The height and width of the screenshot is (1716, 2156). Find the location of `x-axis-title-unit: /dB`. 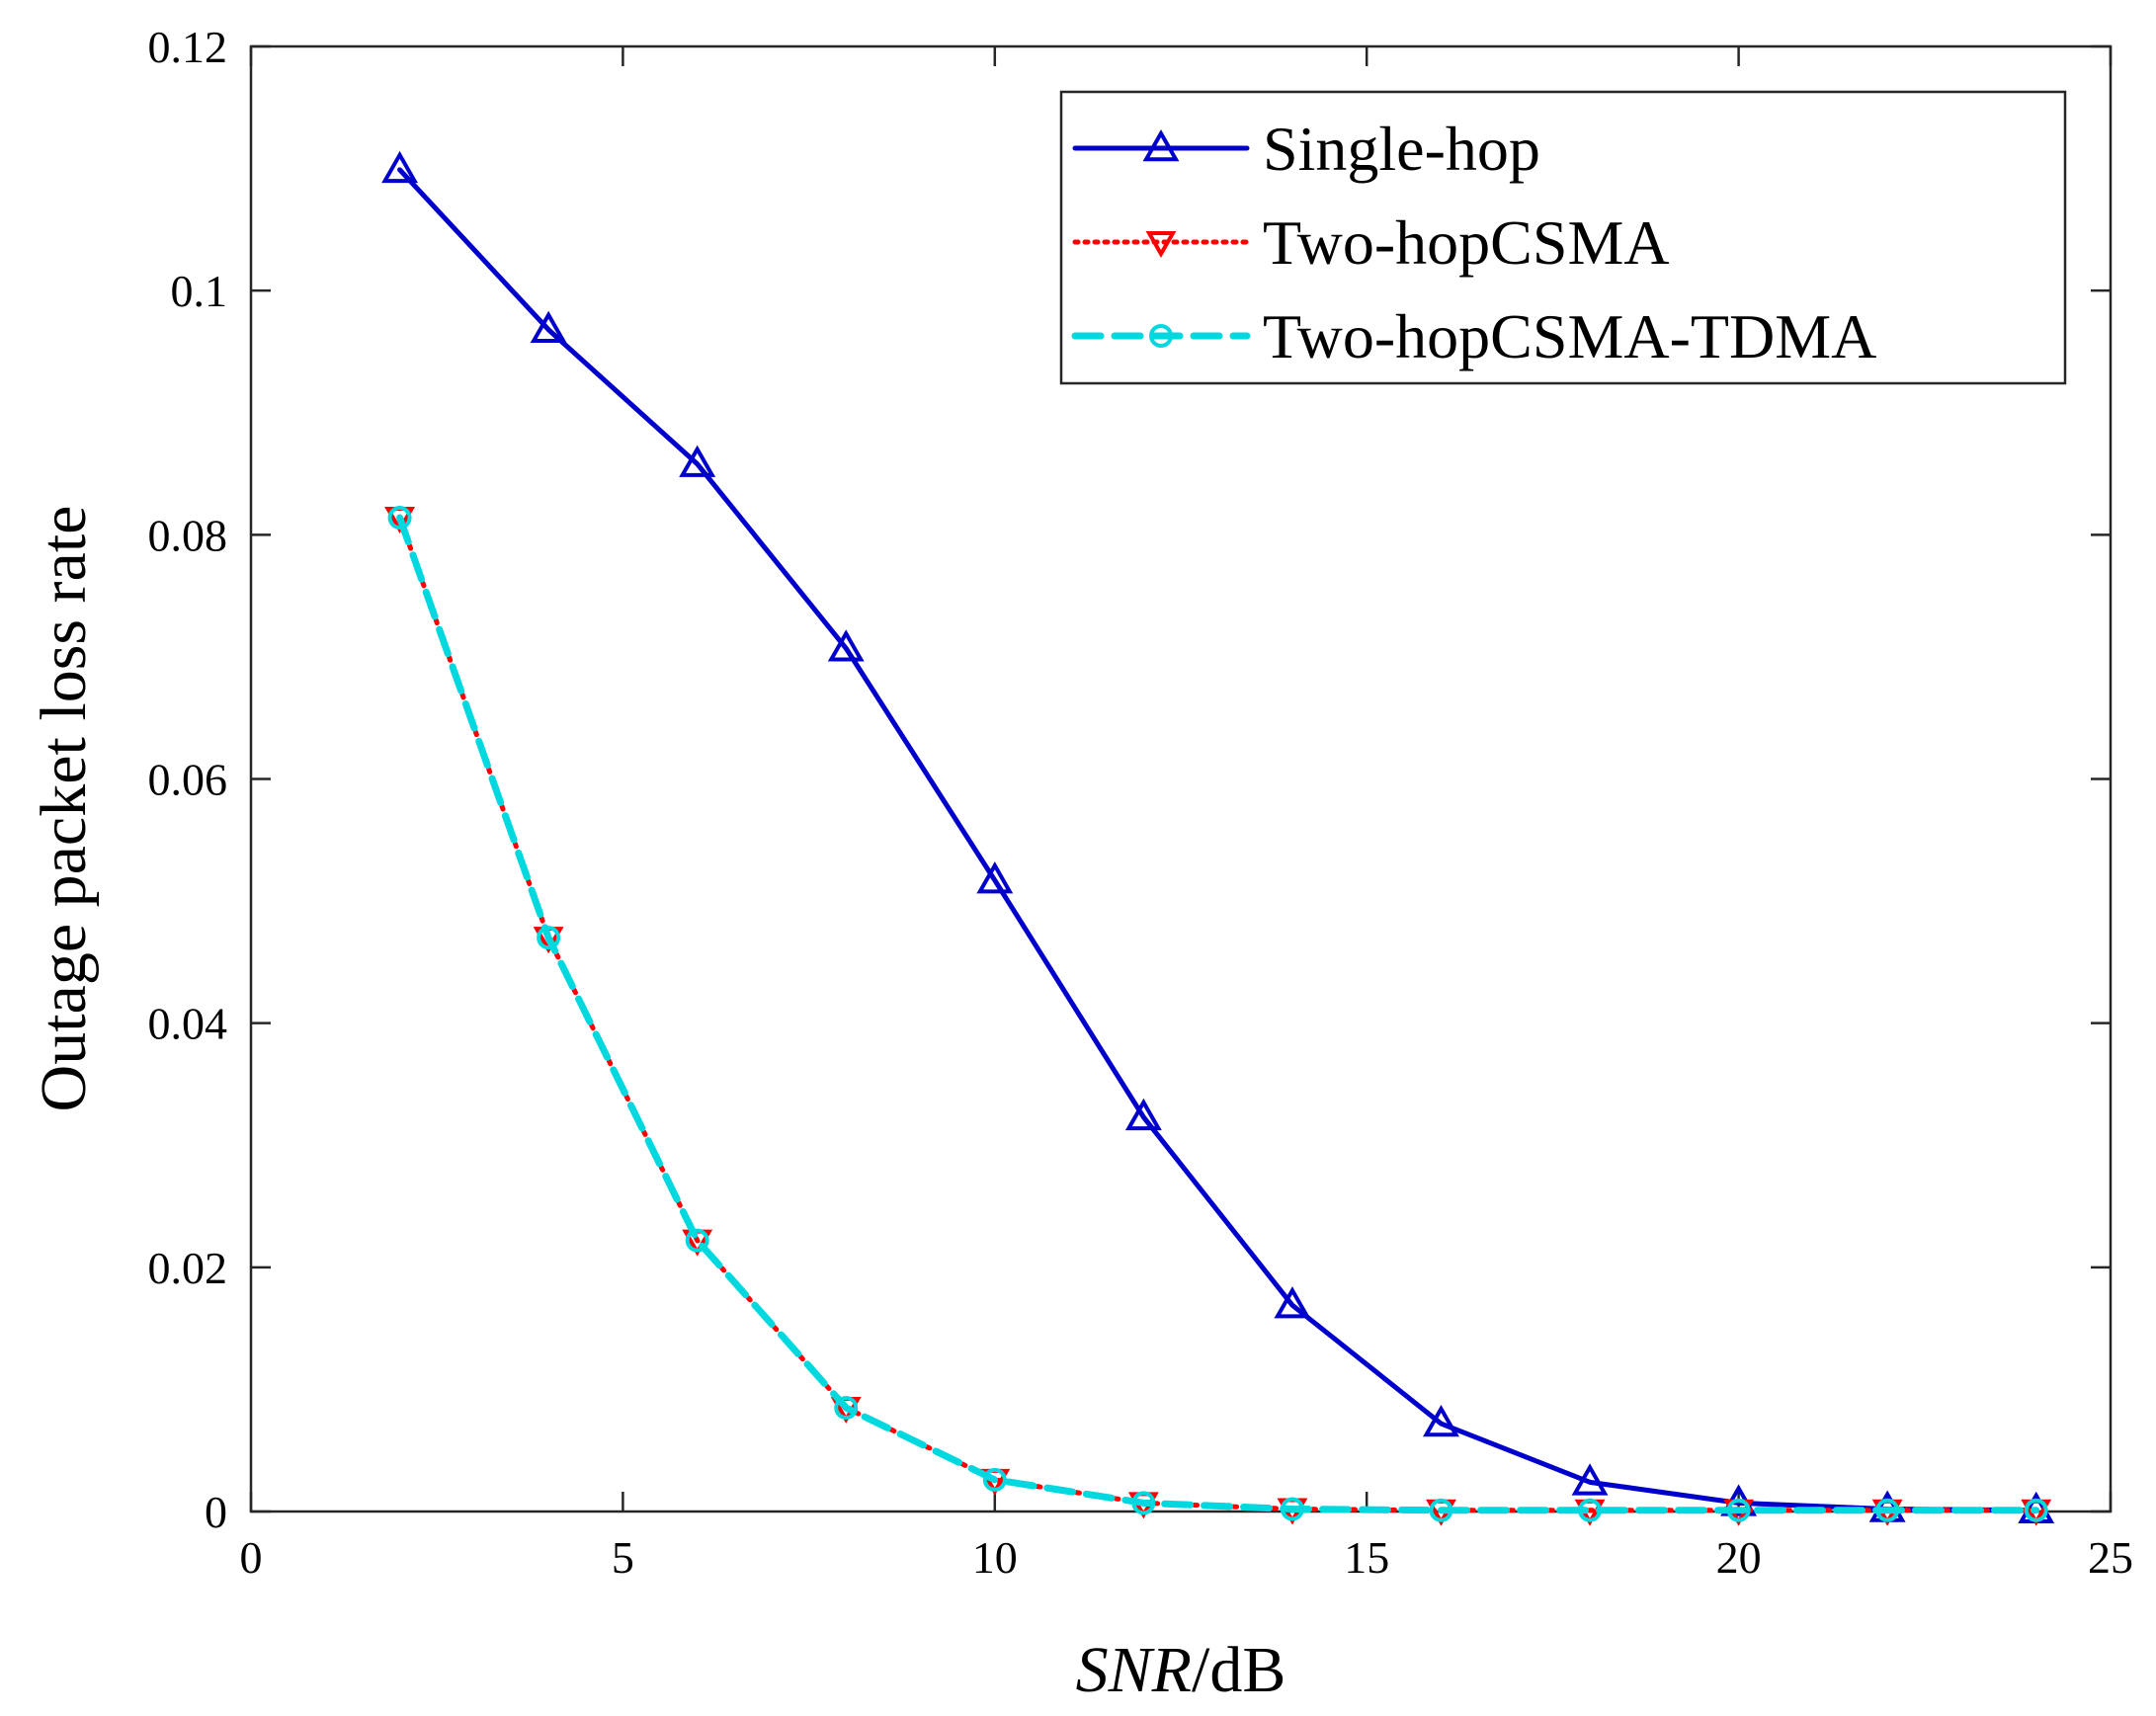

x-axis-title-unit: /dB is located at coordinates (1238, 1670).